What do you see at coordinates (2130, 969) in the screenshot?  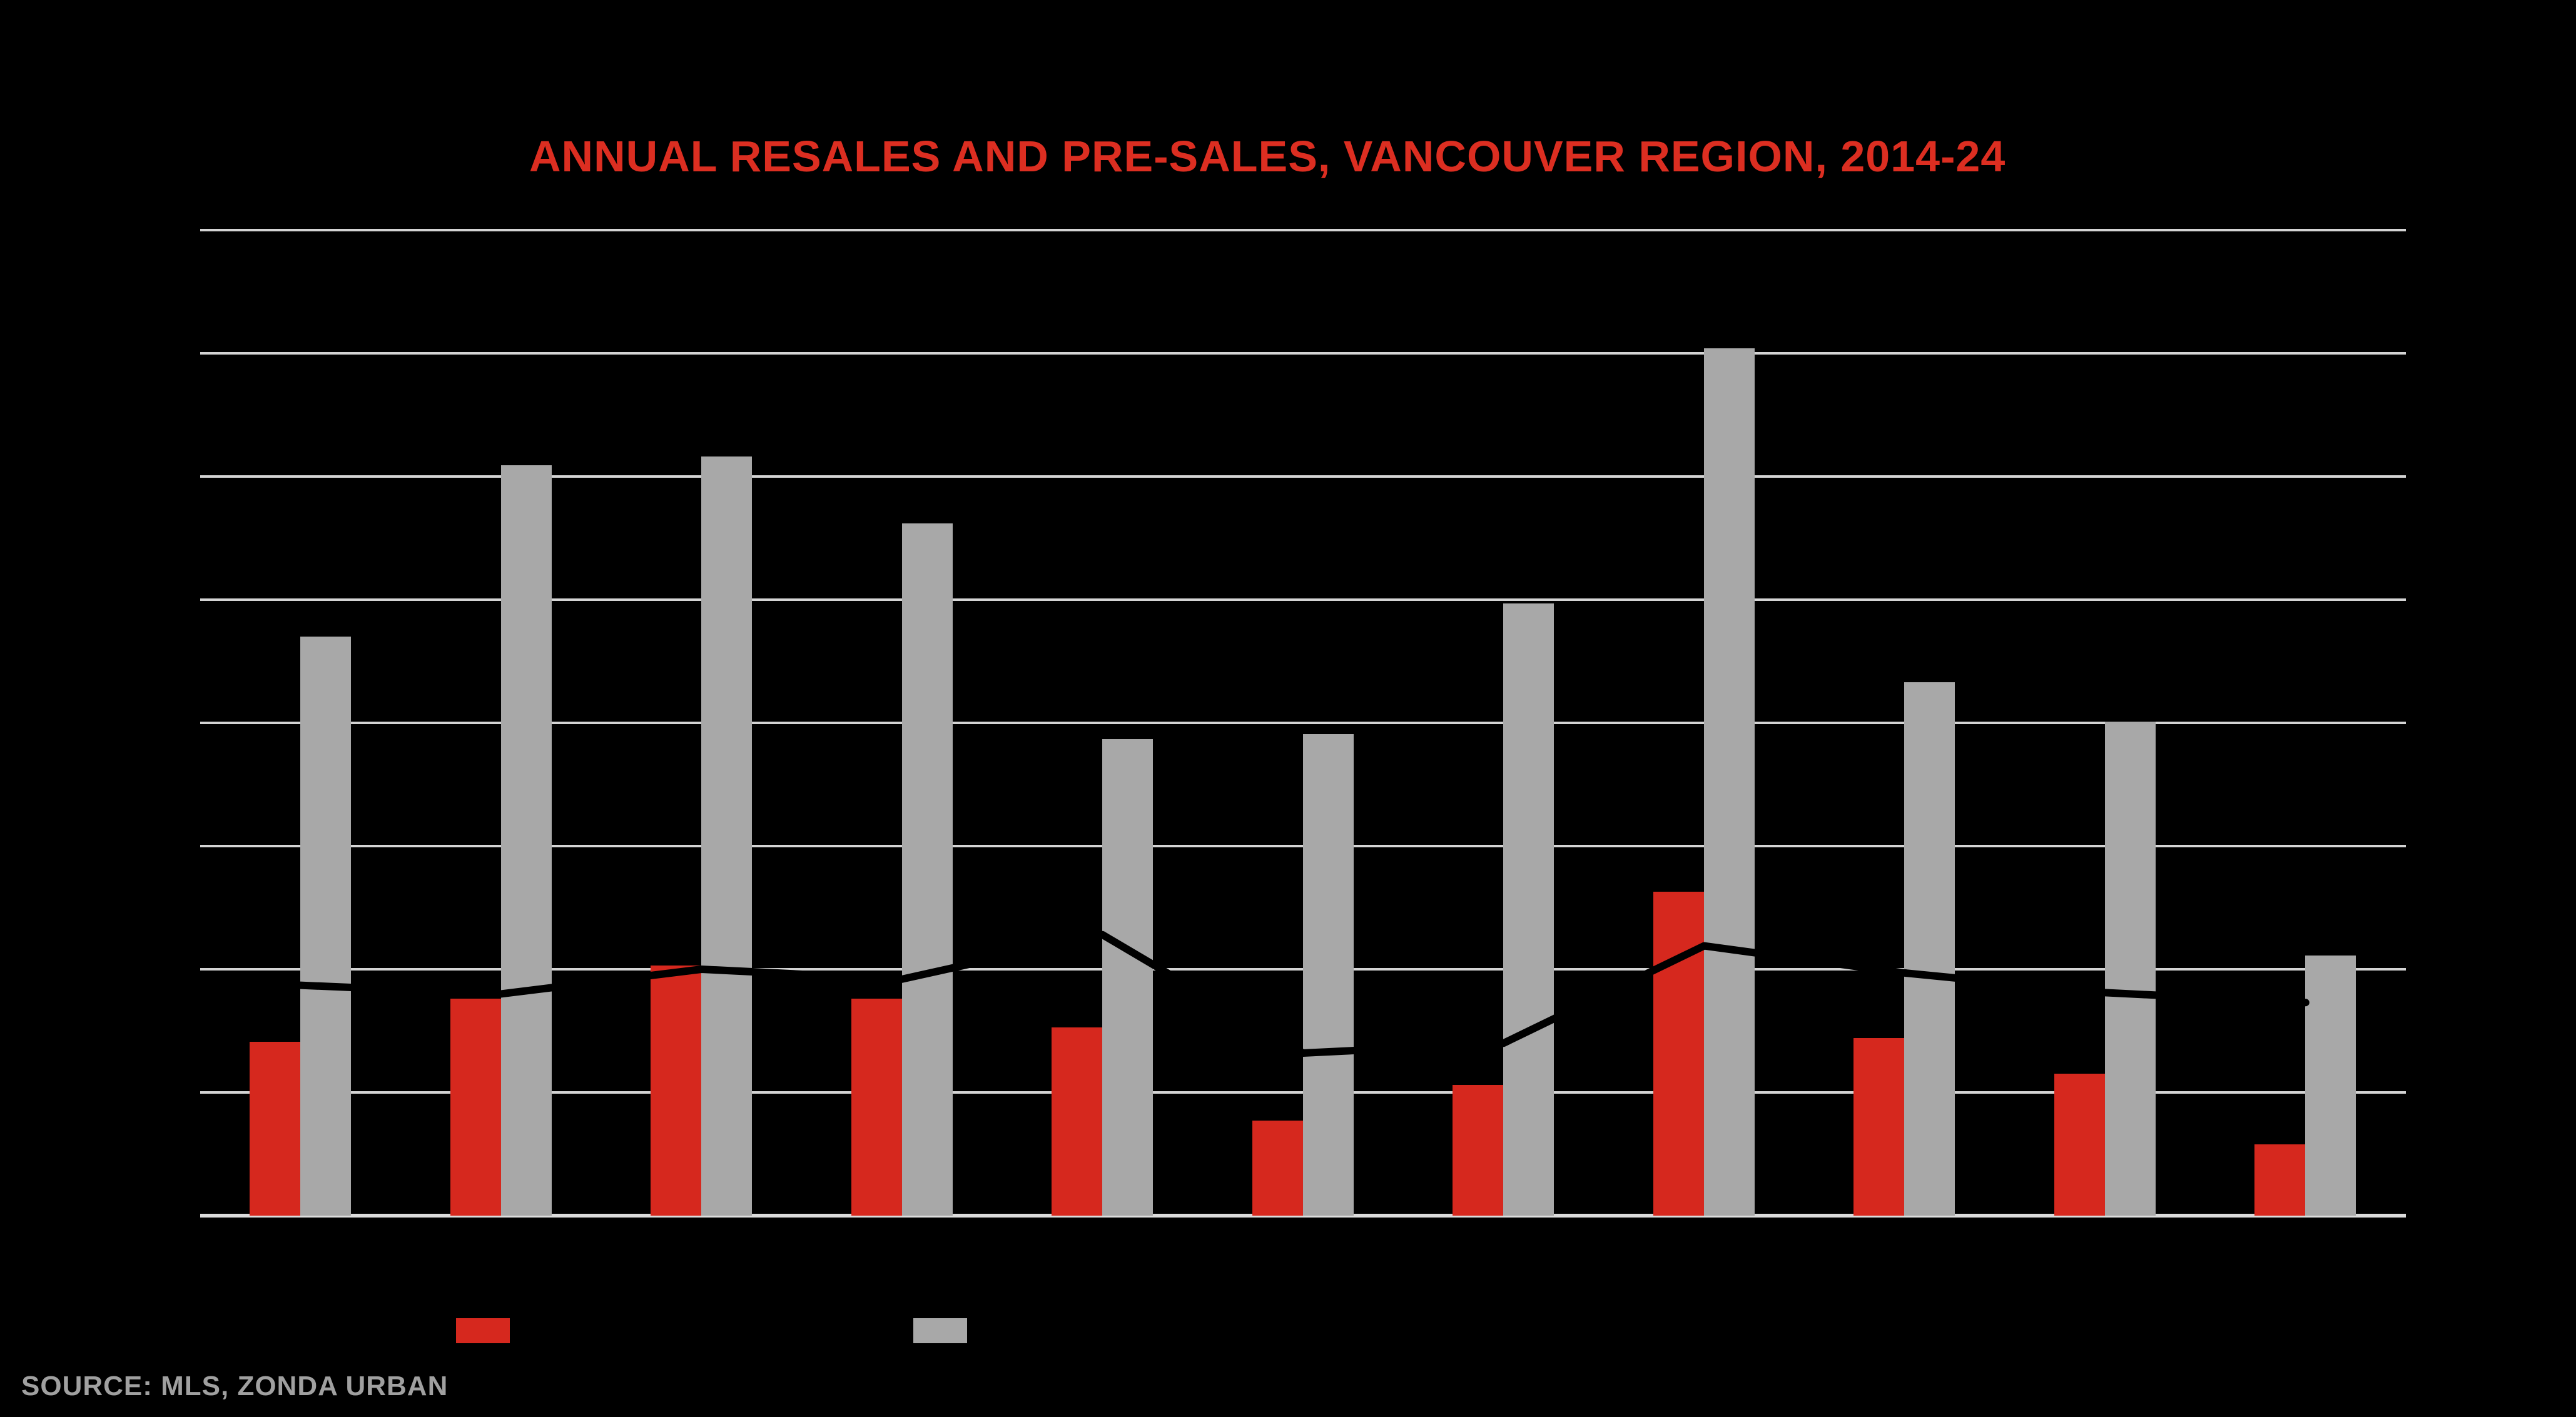 I see `bar-gray-2023` at bounding box center [2130, 969].